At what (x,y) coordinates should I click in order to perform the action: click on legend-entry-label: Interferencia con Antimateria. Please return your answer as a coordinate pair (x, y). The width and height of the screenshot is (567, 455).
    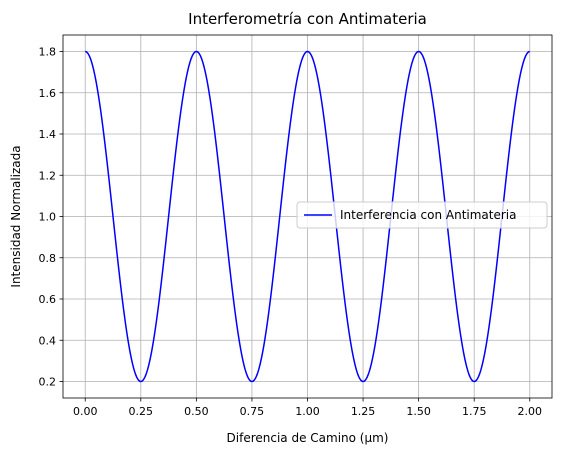
    Looking at the image, I should click on (428, 215).